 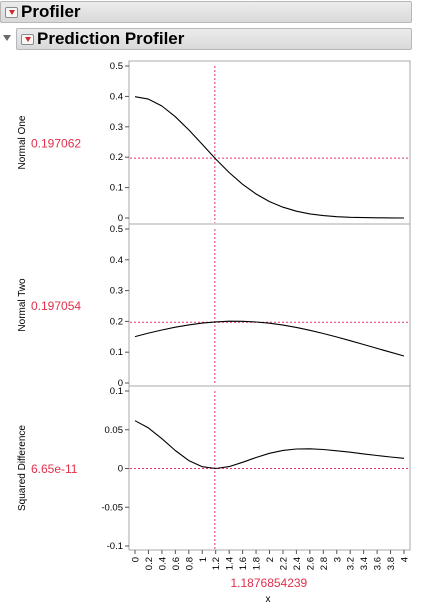 I want to click on disclosure-triangle-icon, so click(x=7, y=38).